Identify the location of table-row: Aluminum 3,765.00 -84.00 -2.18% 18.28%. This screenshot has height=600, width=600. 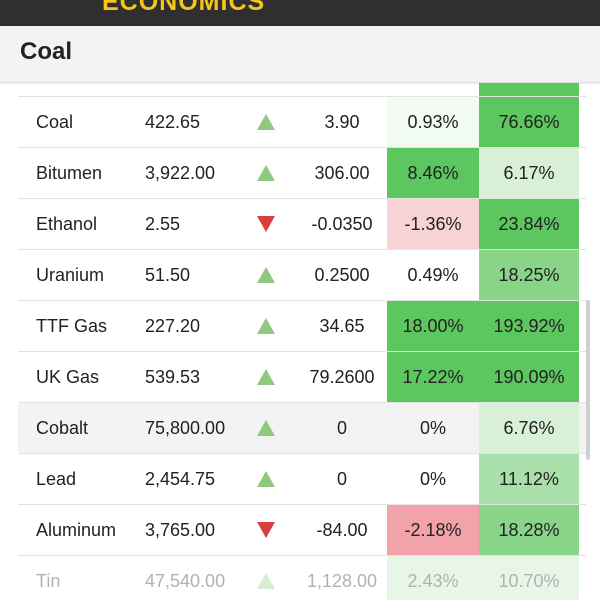
(302, 530).